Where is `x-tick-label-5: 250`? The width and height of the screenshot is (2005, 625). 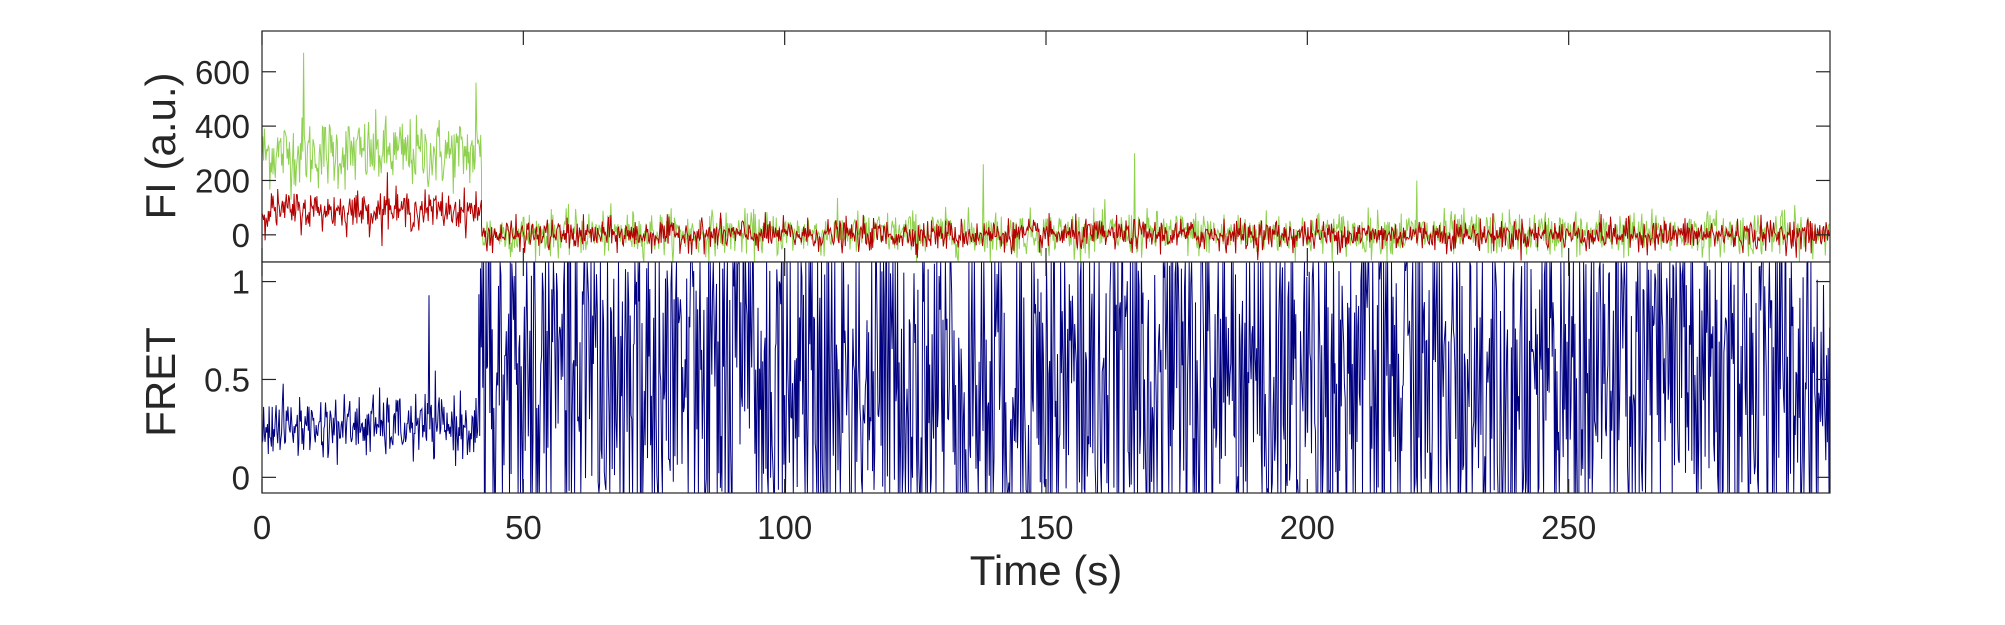 x-tick-label-5: 250 is located at coordinates (1568, 527).